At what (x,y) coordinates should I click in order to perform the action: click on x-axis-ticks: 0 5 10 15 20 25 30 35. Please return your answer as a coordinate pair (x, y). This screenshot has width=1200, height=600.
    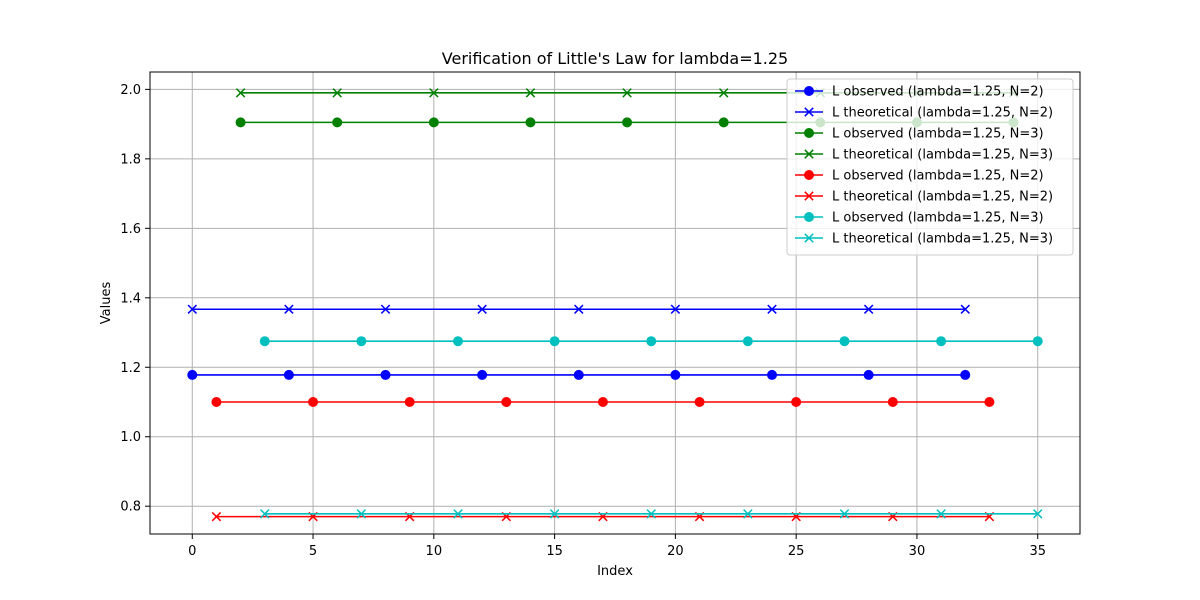
    Looking at the image, I should click on (617, 546).